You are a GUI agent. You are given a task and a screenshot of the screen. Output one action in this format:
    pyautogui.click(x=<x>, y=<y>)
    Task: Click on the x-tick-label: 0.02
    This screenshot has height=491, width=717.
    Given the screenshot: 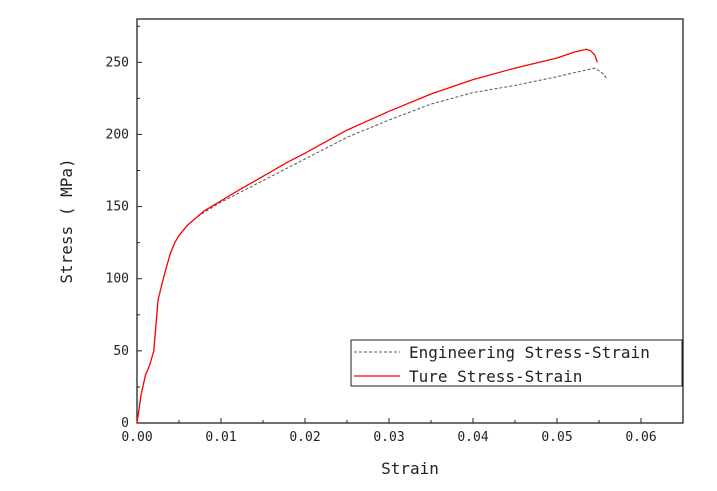 What is the action you would take?
    pyautogui.click(x=304, y=437)
    